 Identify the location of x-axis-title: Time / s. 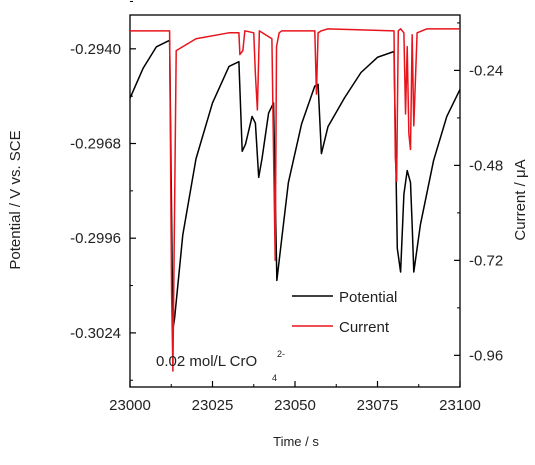
(296, 441).